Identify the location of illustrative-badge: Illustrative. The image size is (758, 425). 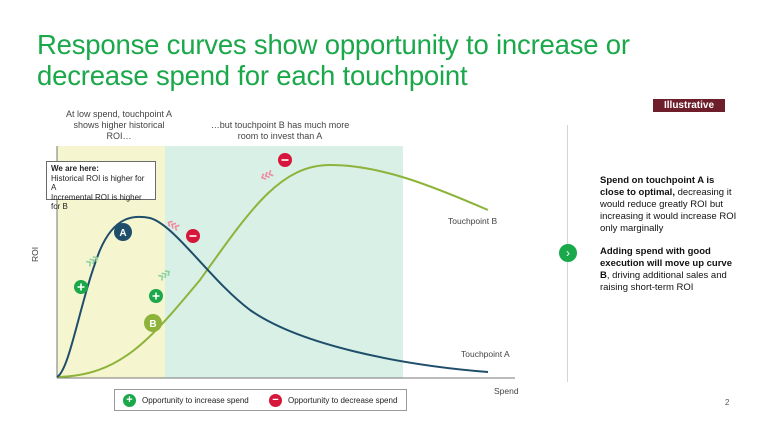
(689, 105).